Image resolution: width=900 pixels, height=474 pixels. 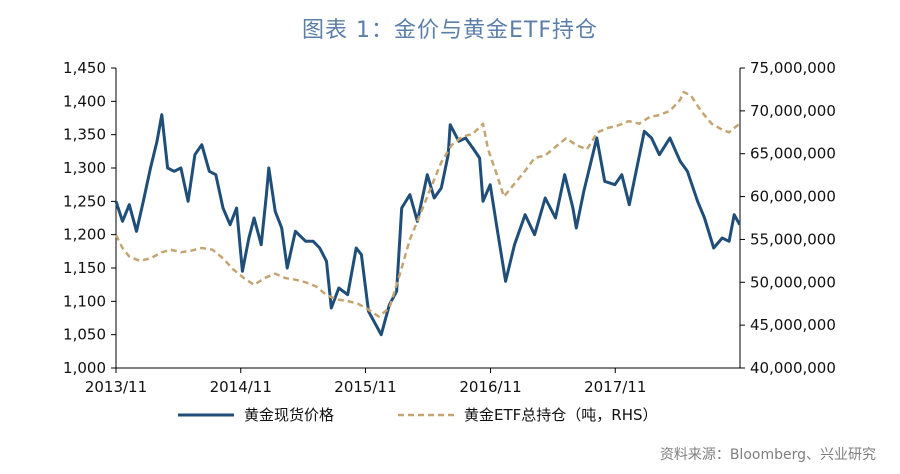 I want to click on legend-label-2: 黄金ETF总持仓（吨，RHS）, so click(x=561, y=415).